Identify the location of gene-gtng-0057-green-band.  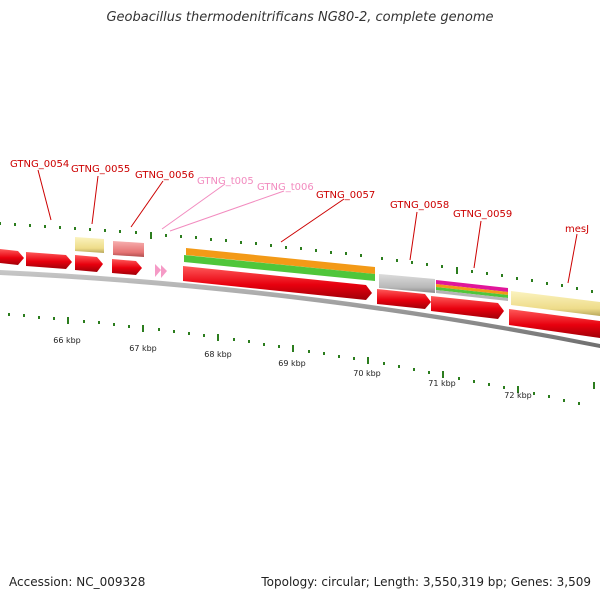
(279, 268).